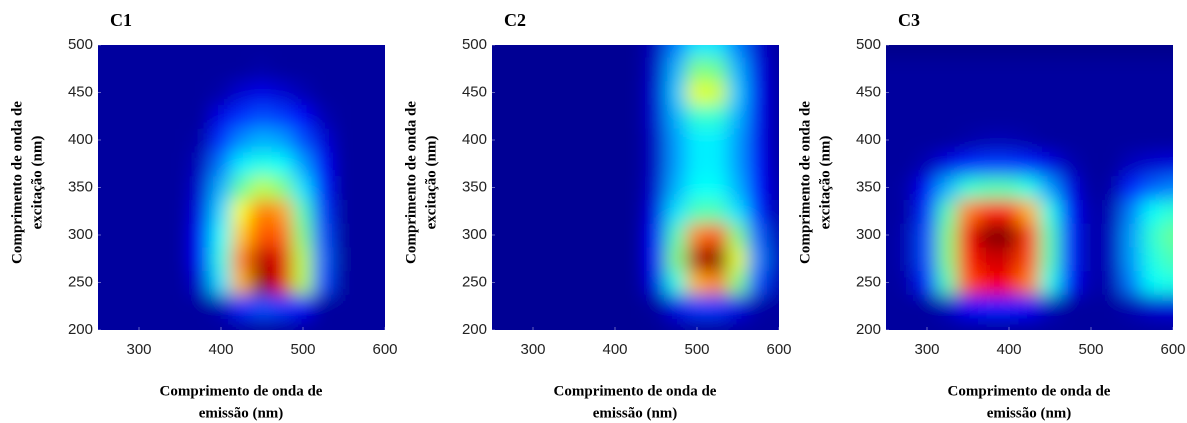  What do you see at coordinates (80, 139) in the screenshot?
I see `y-tick-label: 400` at bounding box center [80, 139].